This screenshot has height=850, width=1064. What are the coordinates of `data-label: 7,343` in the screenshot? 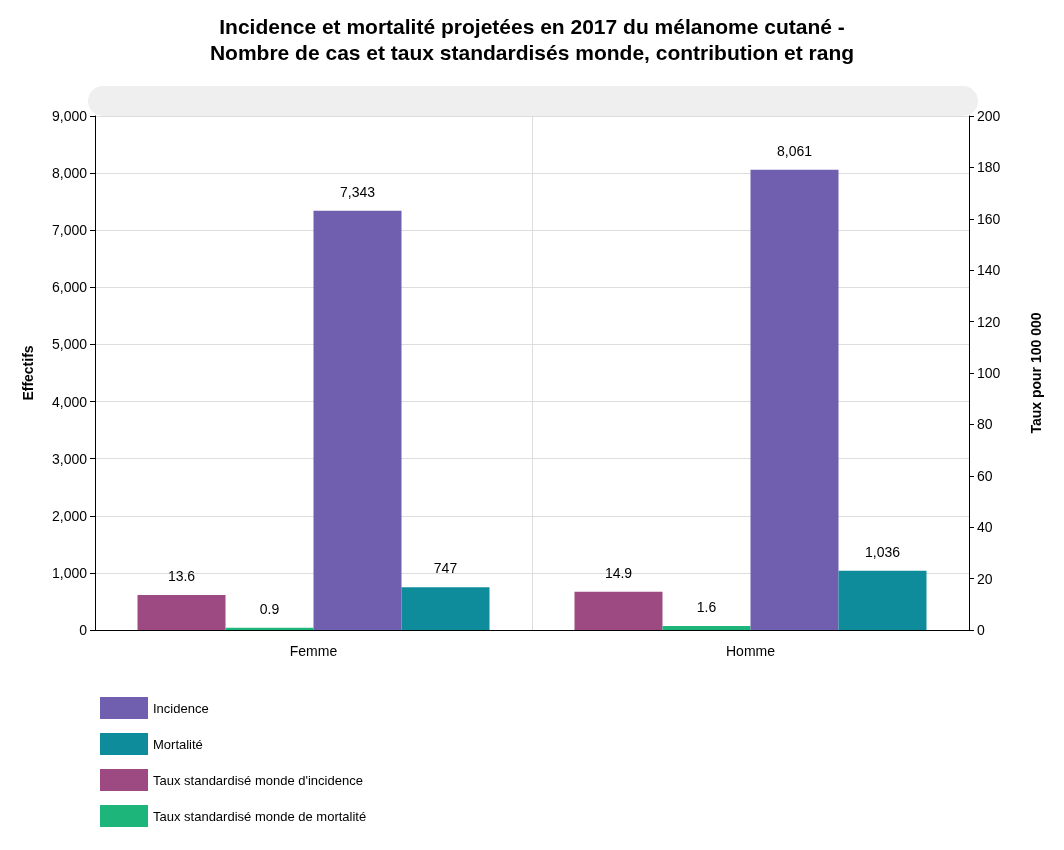 It's located at (357, 191).